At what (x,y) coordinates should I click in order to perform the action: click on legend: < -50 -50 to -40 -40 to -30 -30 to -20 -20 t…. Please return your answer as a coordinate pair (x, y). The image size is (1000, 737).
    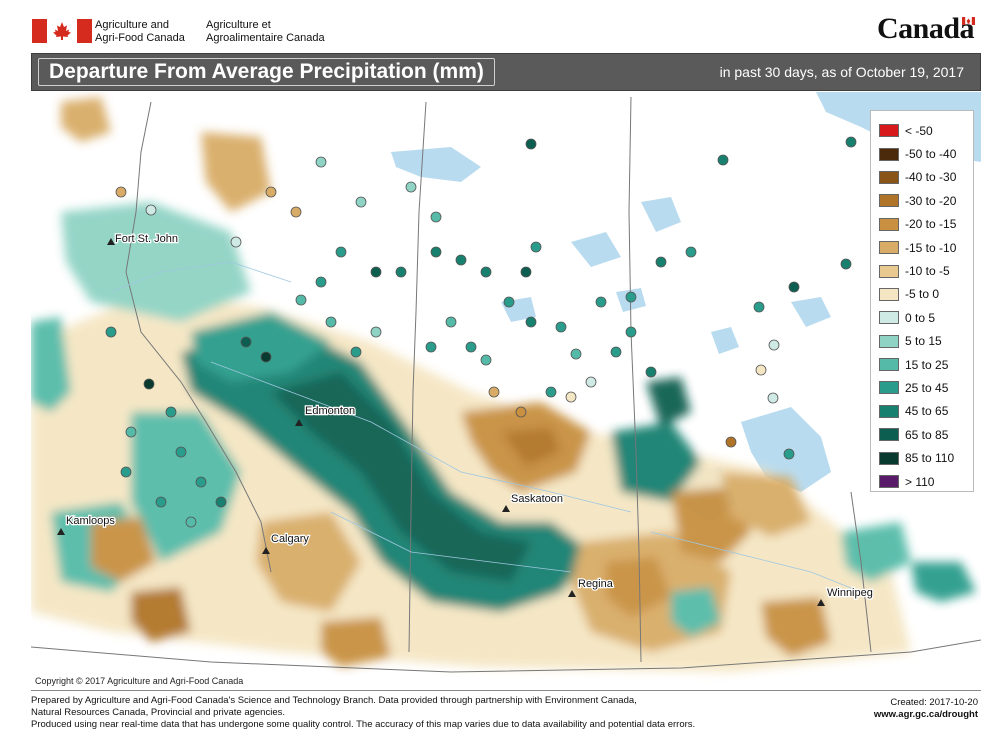
    Looking at the image, I should click on (922, 301).